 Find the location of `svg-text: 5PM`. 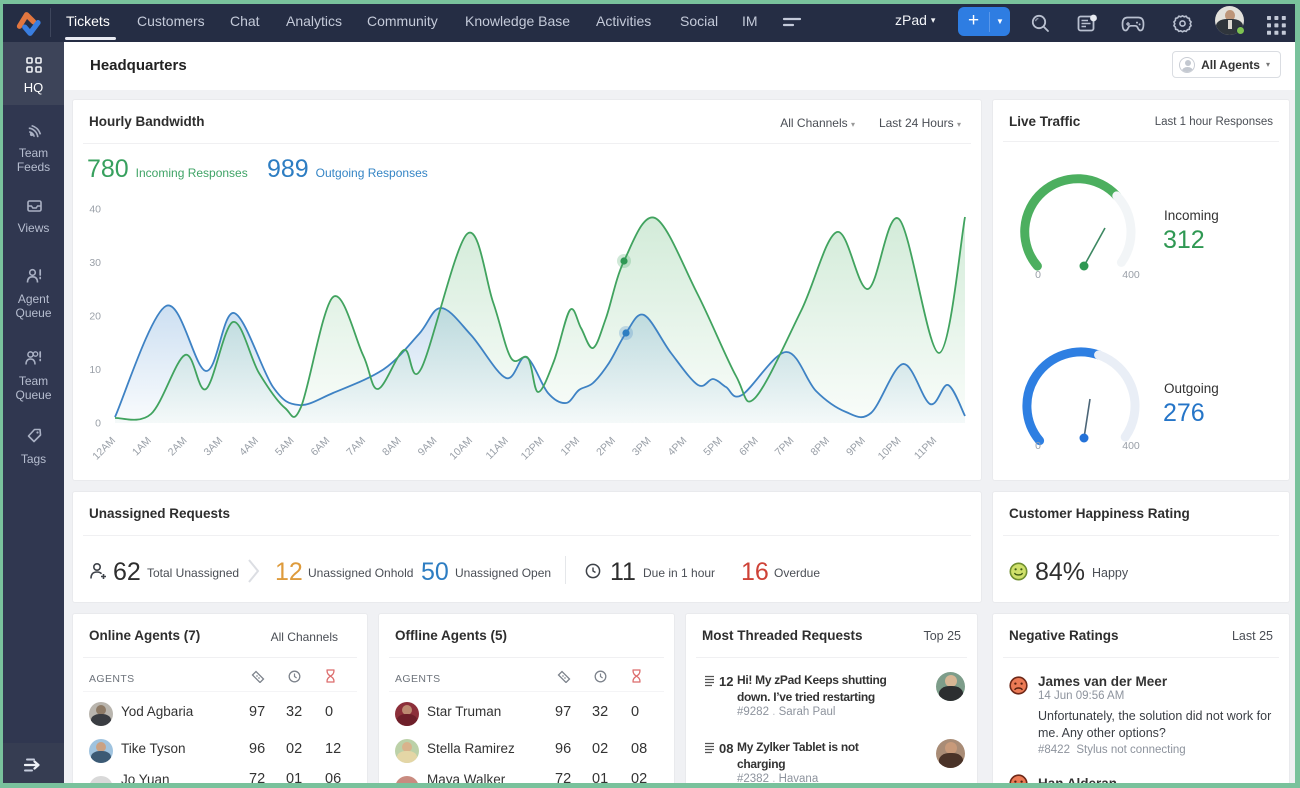

svg-text: 5PM is located at coordinates (713, 447).